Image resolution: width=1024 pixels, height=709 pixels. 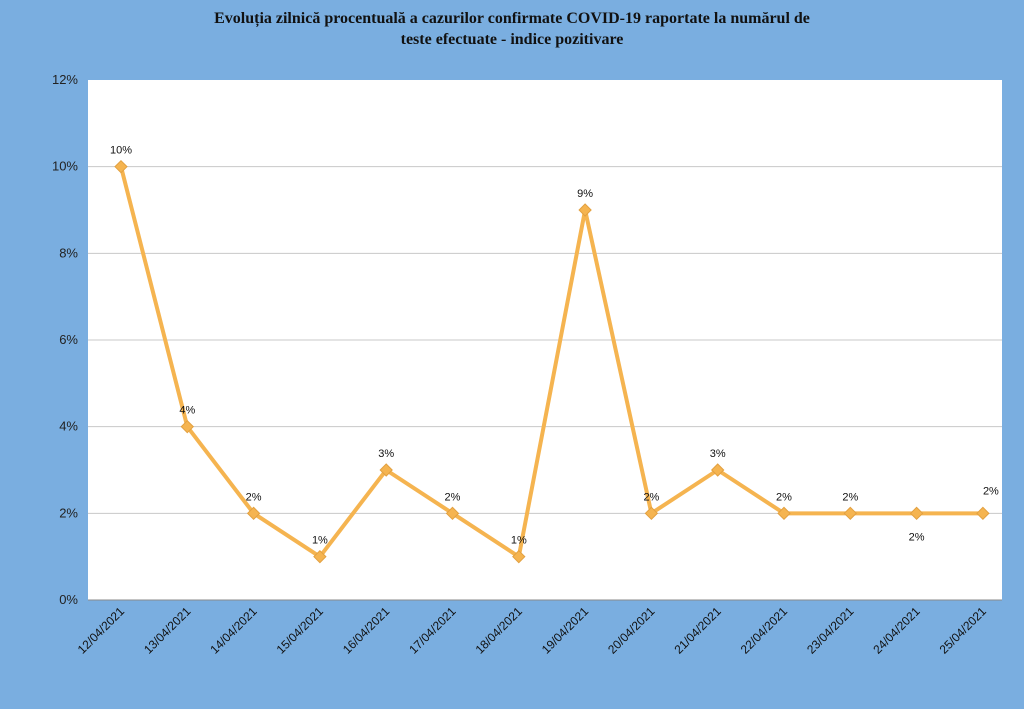 I want to click on x-tick-label: 24/04/2021, so click(x=896, y=630).